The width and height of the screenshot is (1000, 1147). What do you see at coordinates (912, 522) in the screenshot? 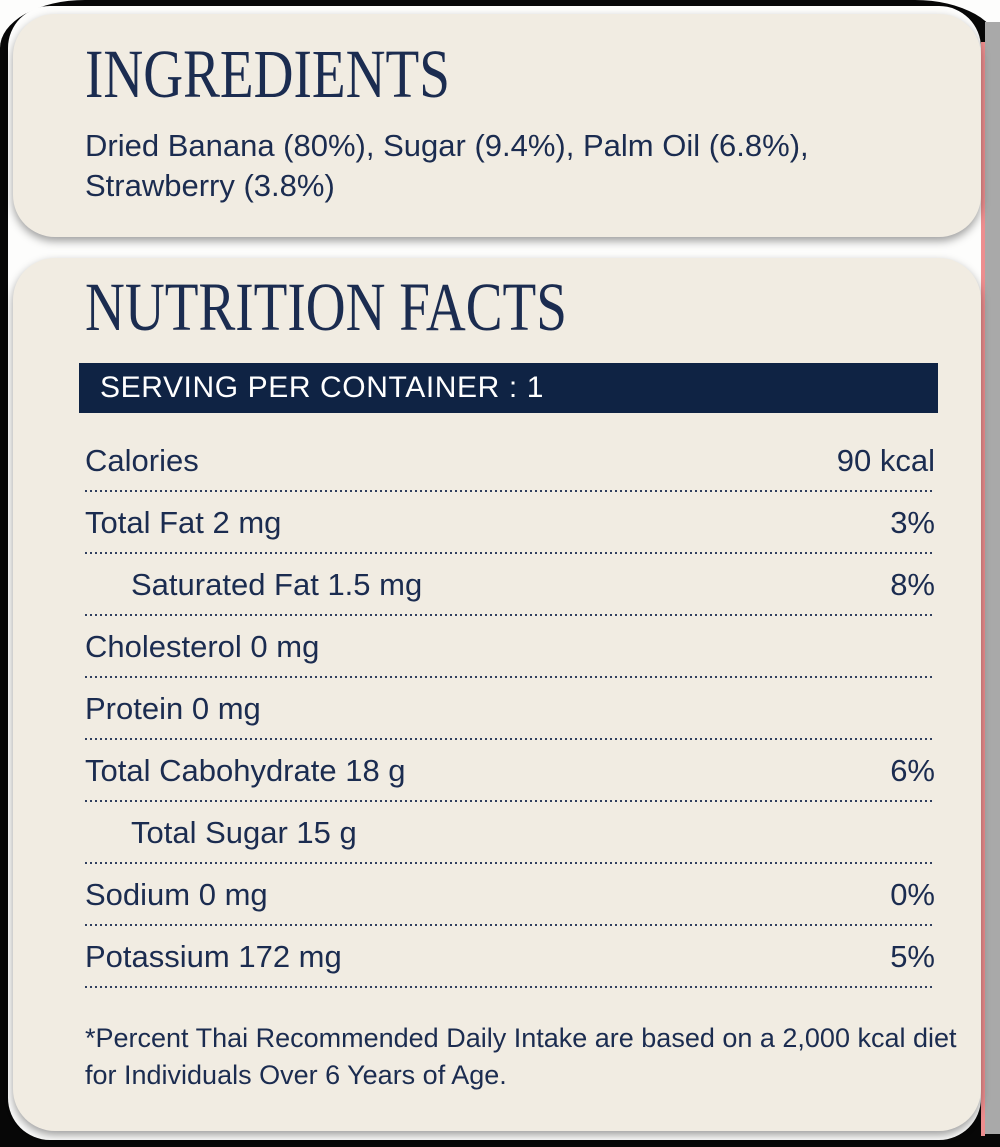
I see `nutrient-value: 3%` at bounding box center [912, 522].